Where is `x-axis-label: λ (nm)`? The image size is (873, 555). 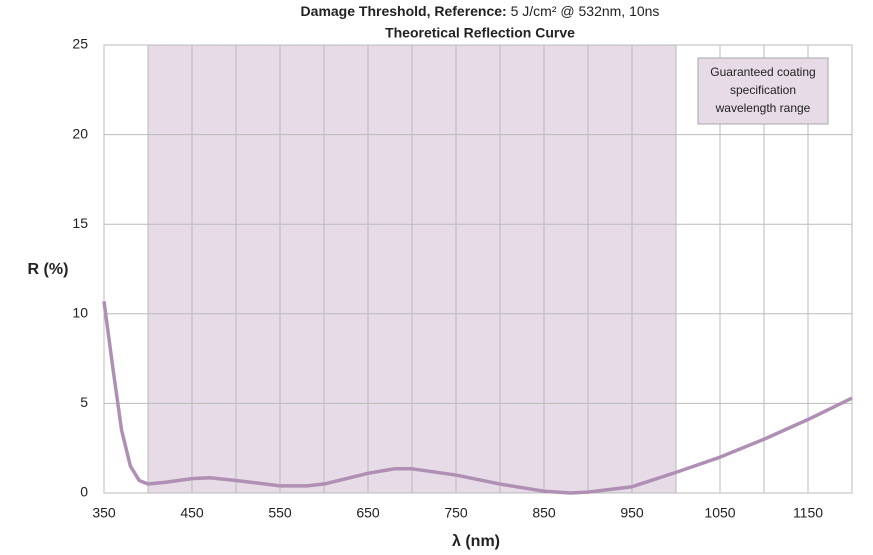
x-axis-label: λ (nm) is located at coordinates (476, 541).